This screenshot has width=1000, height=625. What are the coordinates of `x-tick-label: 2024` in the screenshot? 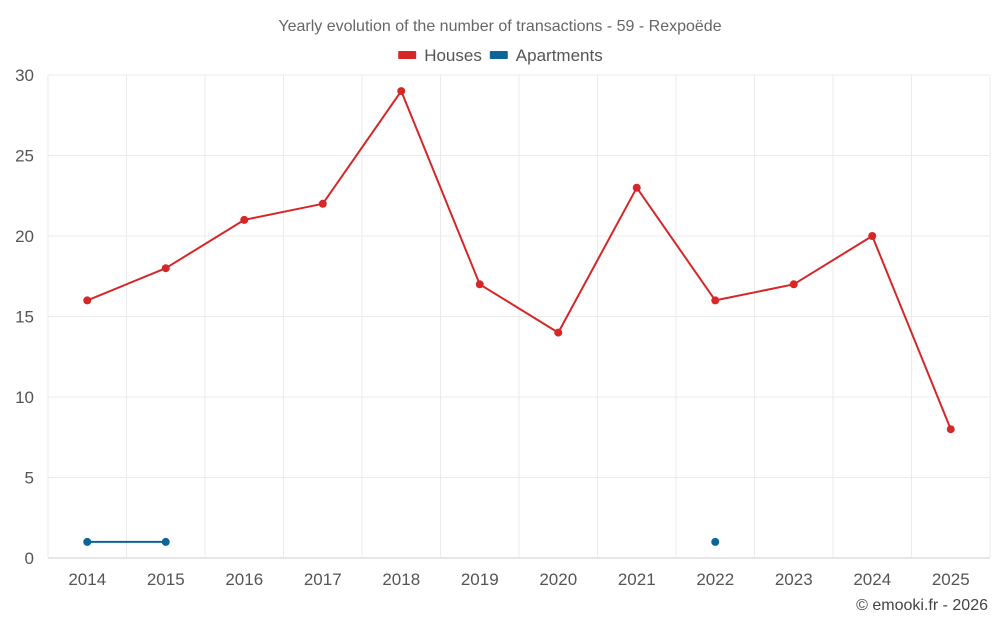 It's located at (872, 579).